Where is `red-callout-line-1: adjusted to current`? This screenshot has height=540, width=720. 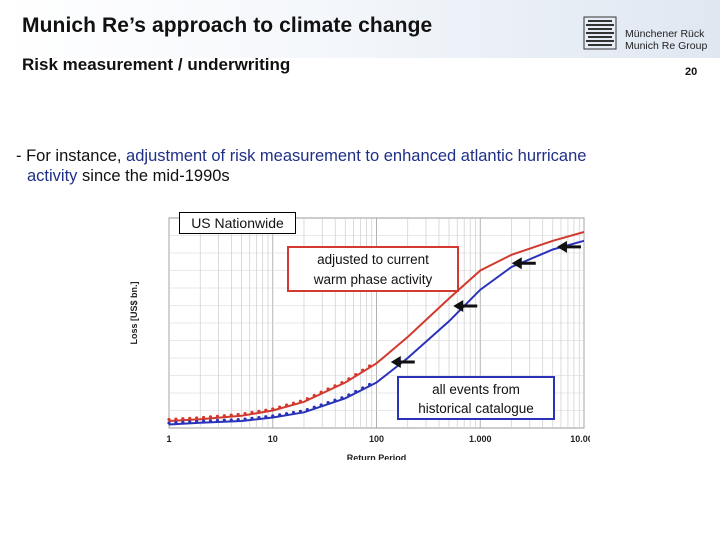
red-callout-line-1: adjusted to current is located at coordinates (373, 259).